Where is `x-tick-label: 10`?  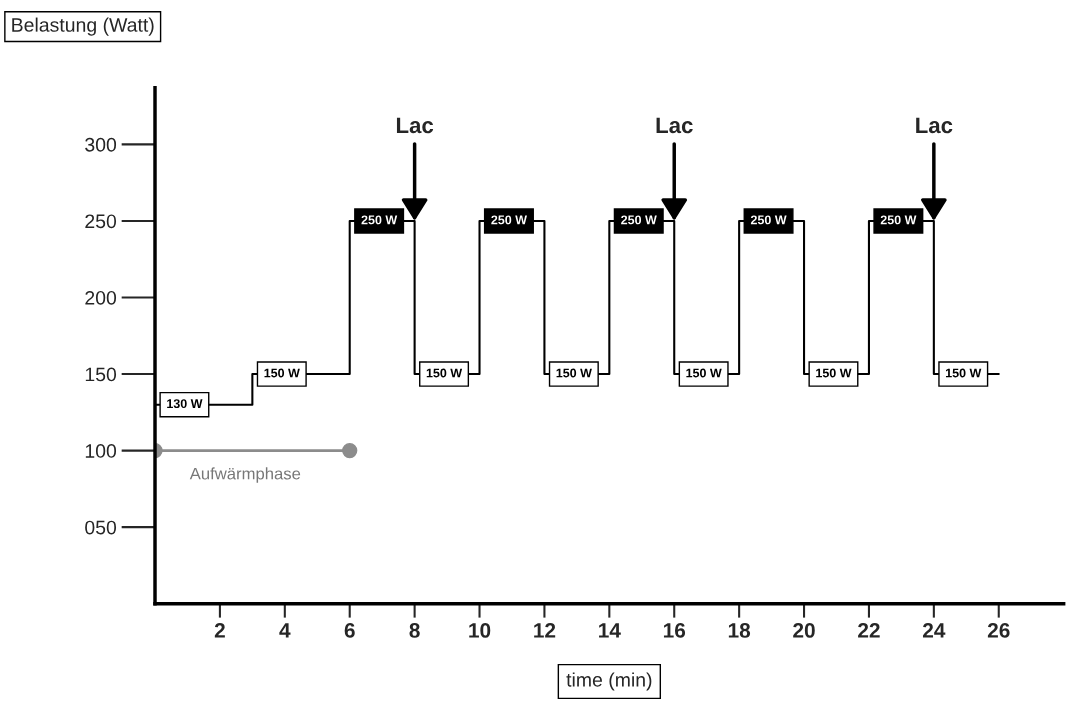
x-tick-label: 10 is located at coordinates (480, 630).